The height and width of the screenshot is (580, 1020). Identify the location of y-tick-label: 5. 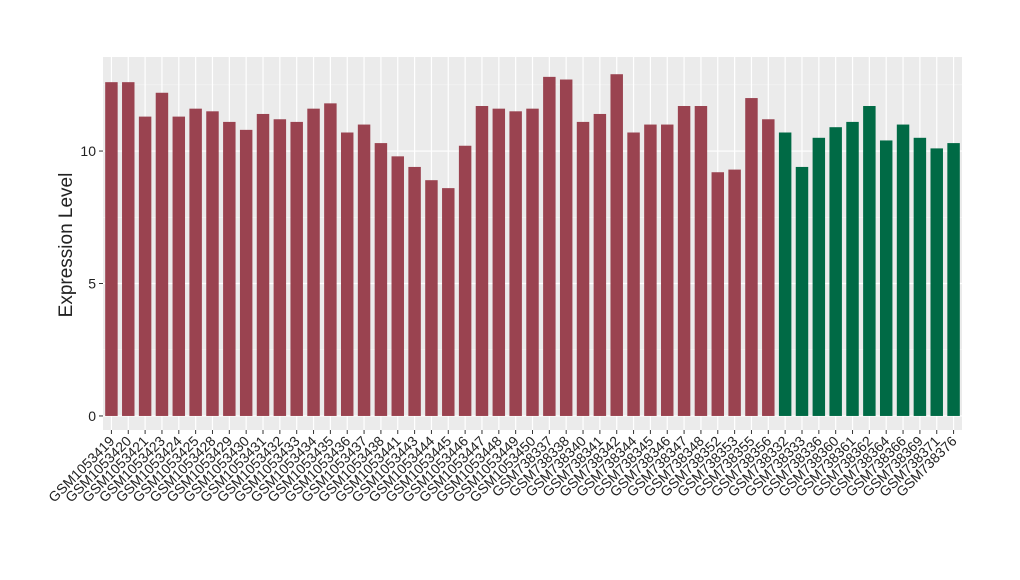
(92, 284).